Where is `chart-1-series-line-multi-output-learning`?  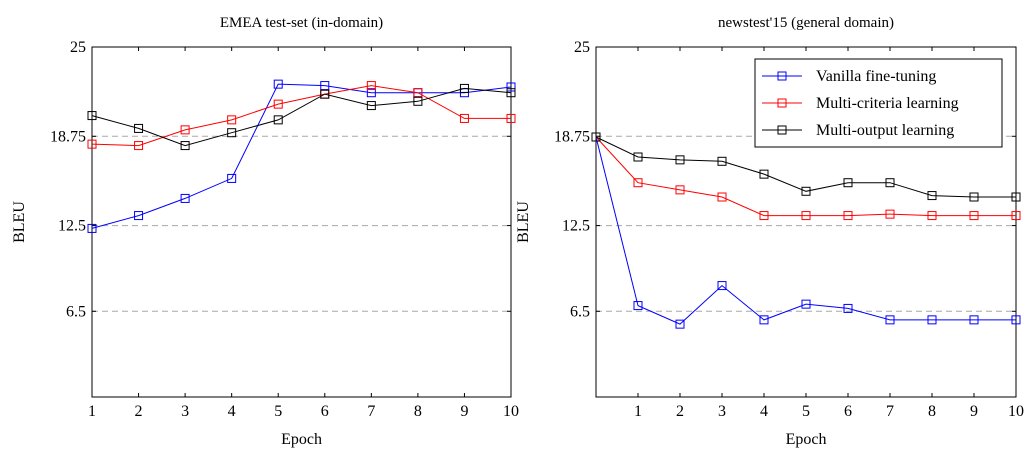 chart-1-series-line-multi-output-learning is located at coordinates (805, 167).